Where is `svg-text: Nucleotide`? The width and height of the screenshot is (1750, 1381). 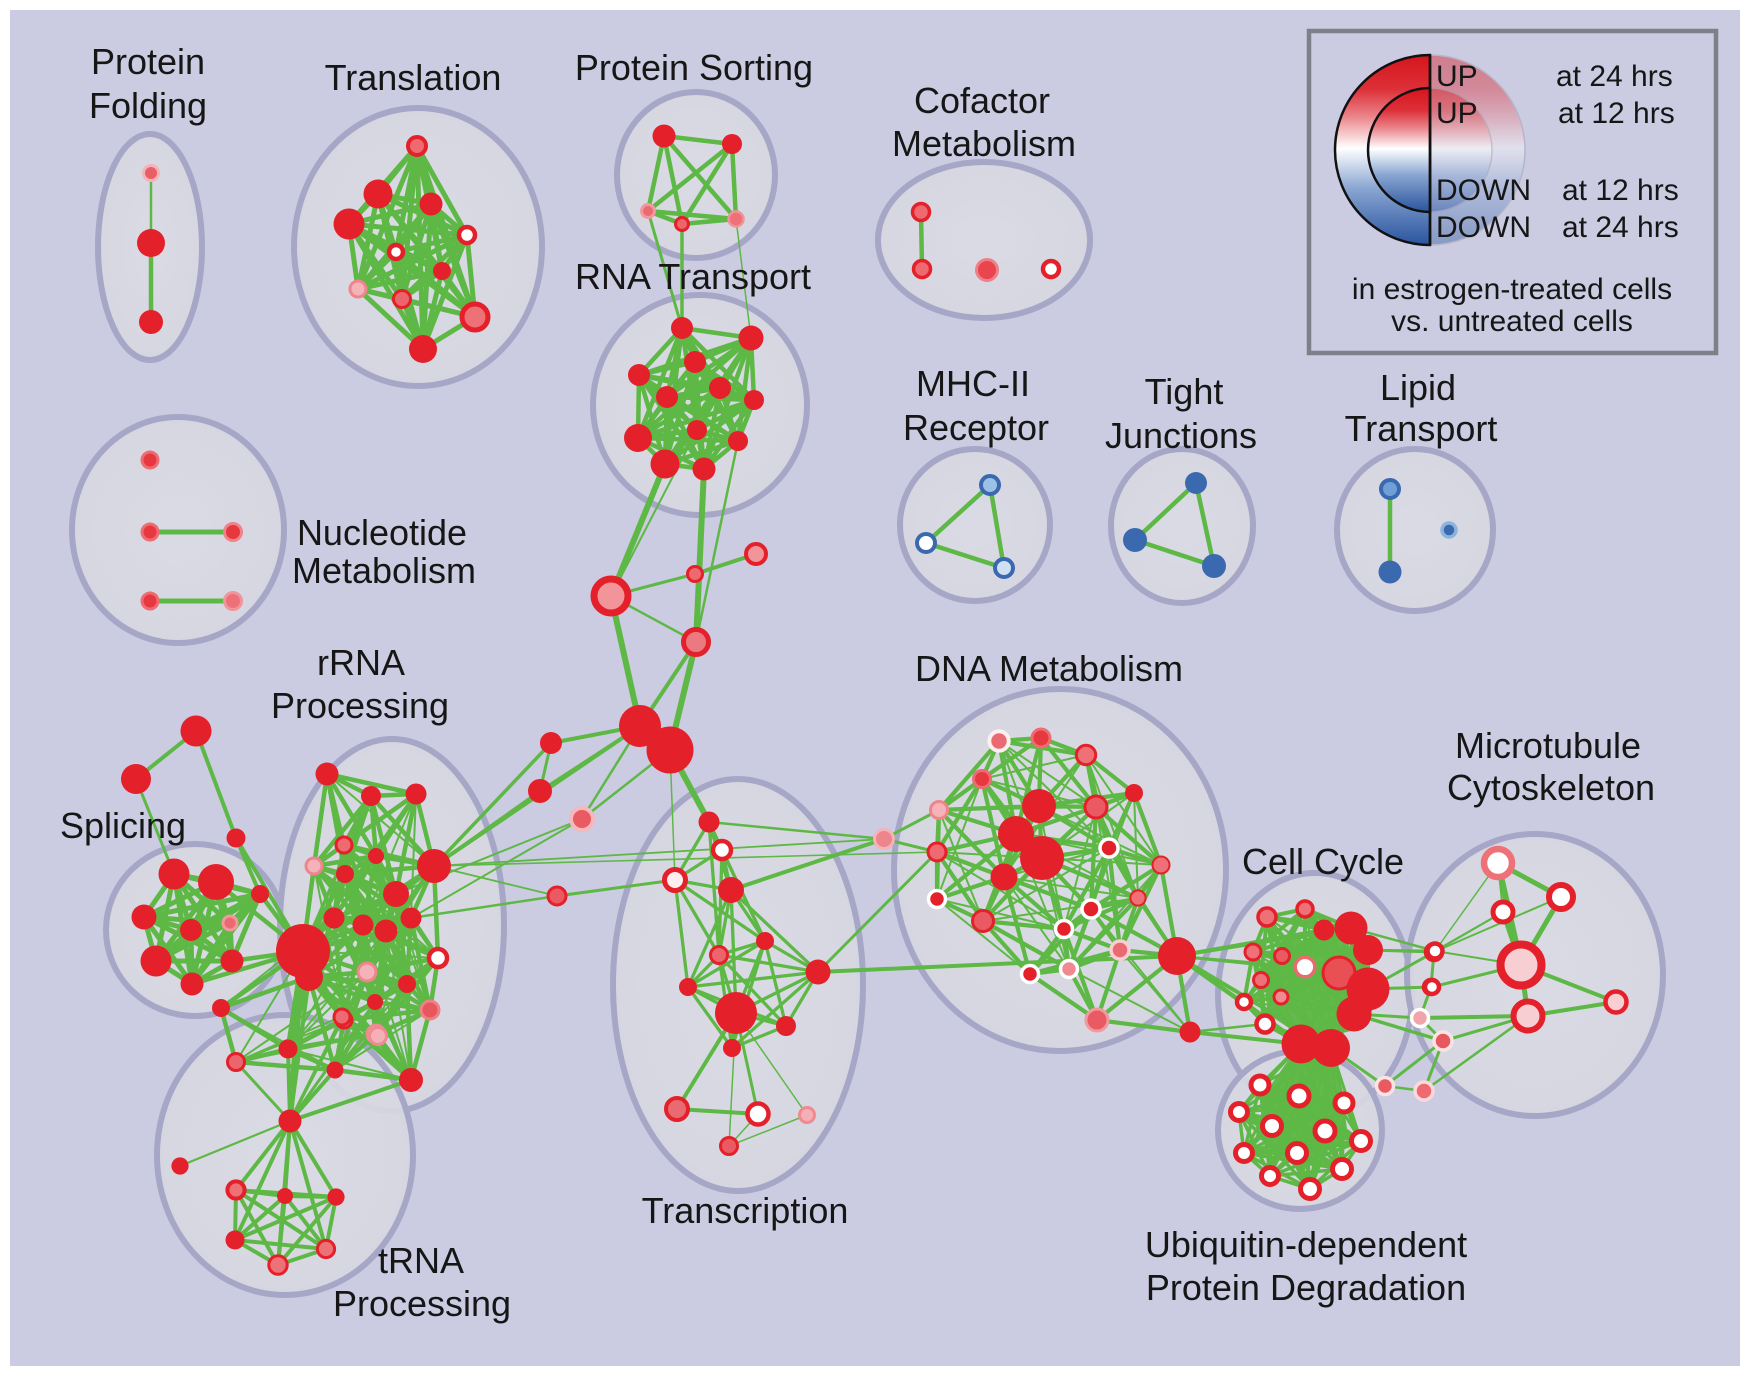
svg-text: Nucleotide is located at coordinates (382, 532).